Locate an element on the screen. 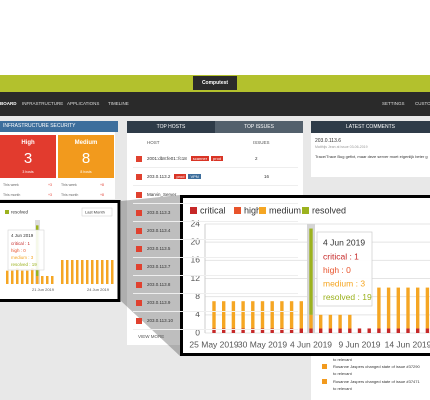  infra-stat: This month is located at coordinates (70, 195).